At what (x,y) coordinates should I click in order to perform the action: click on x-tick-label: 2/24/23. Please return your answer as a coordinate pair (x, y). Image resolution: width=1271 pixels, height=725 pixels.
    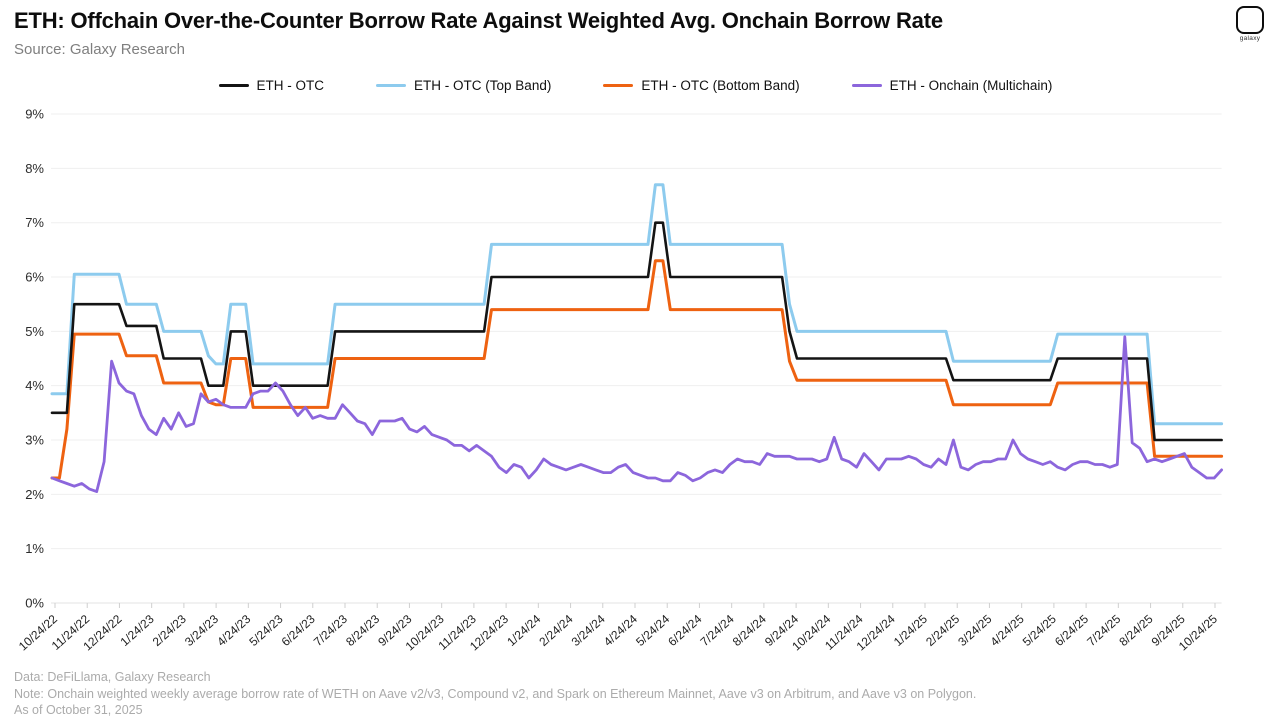
    Looking at the image, I should click on (169, 630).